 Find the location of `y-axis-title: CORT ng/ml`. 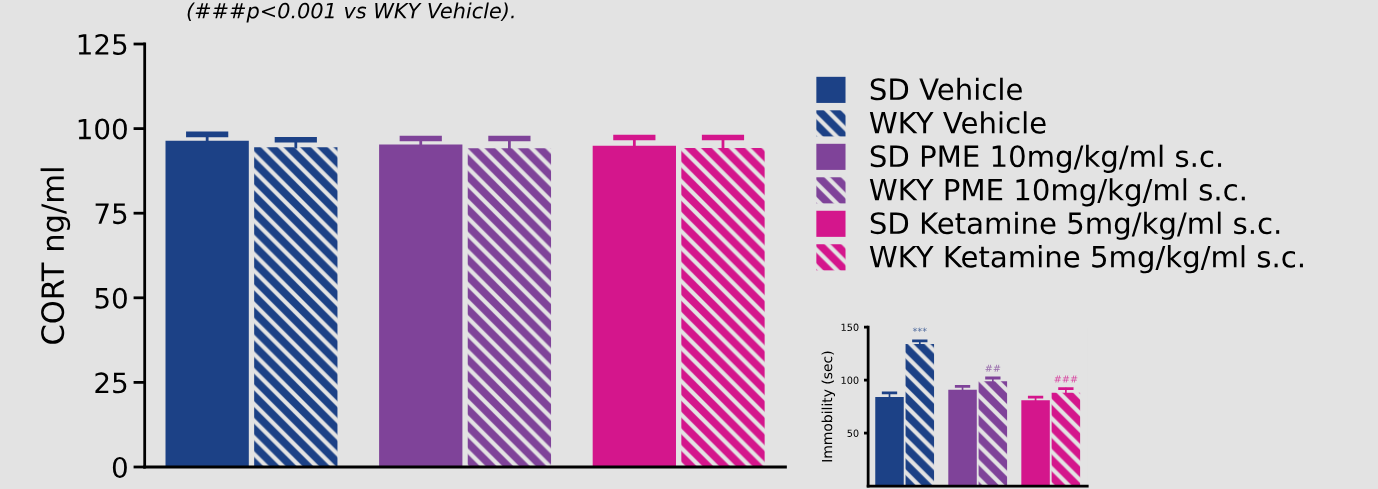

y-axis-title: CORT ng/ml is located at coordinates (55, 256).